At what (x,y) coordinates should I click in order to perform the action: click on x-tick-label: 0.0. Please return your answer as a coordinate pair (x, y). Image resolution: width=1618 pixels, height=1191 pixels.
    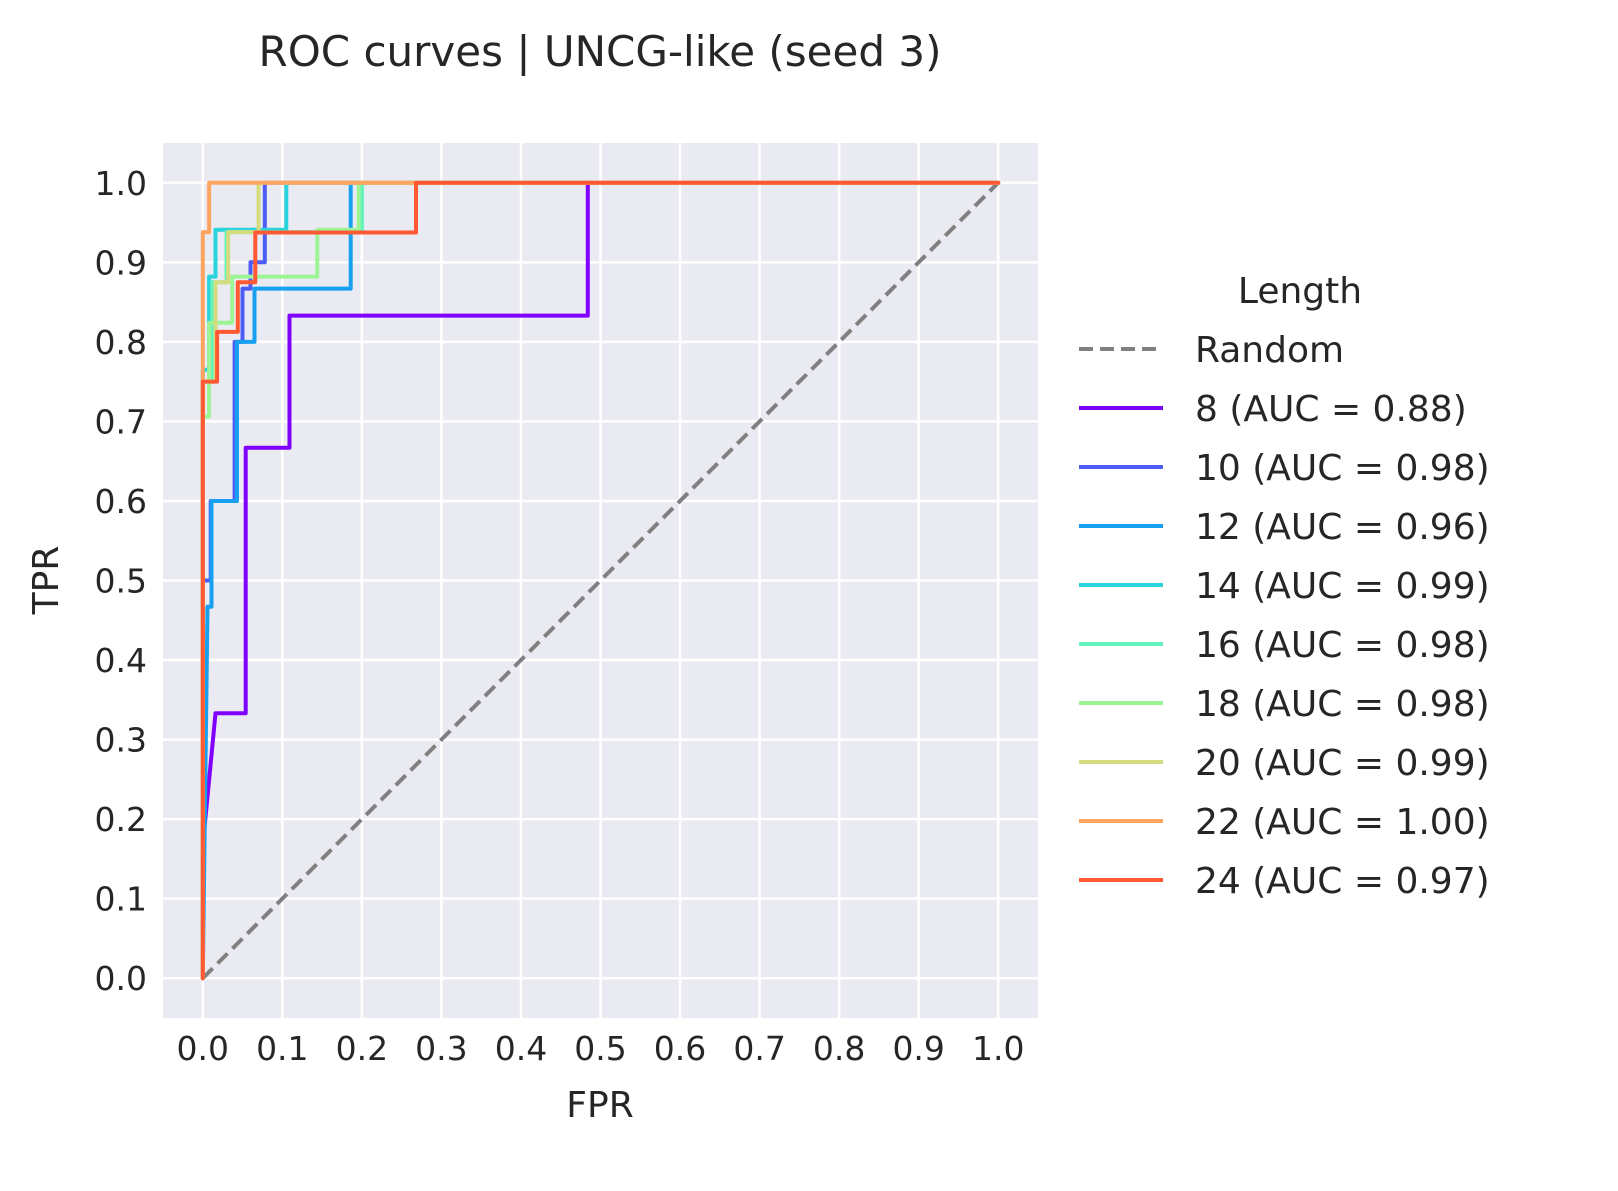
    Looking at the image, I should click on (203, 1048).